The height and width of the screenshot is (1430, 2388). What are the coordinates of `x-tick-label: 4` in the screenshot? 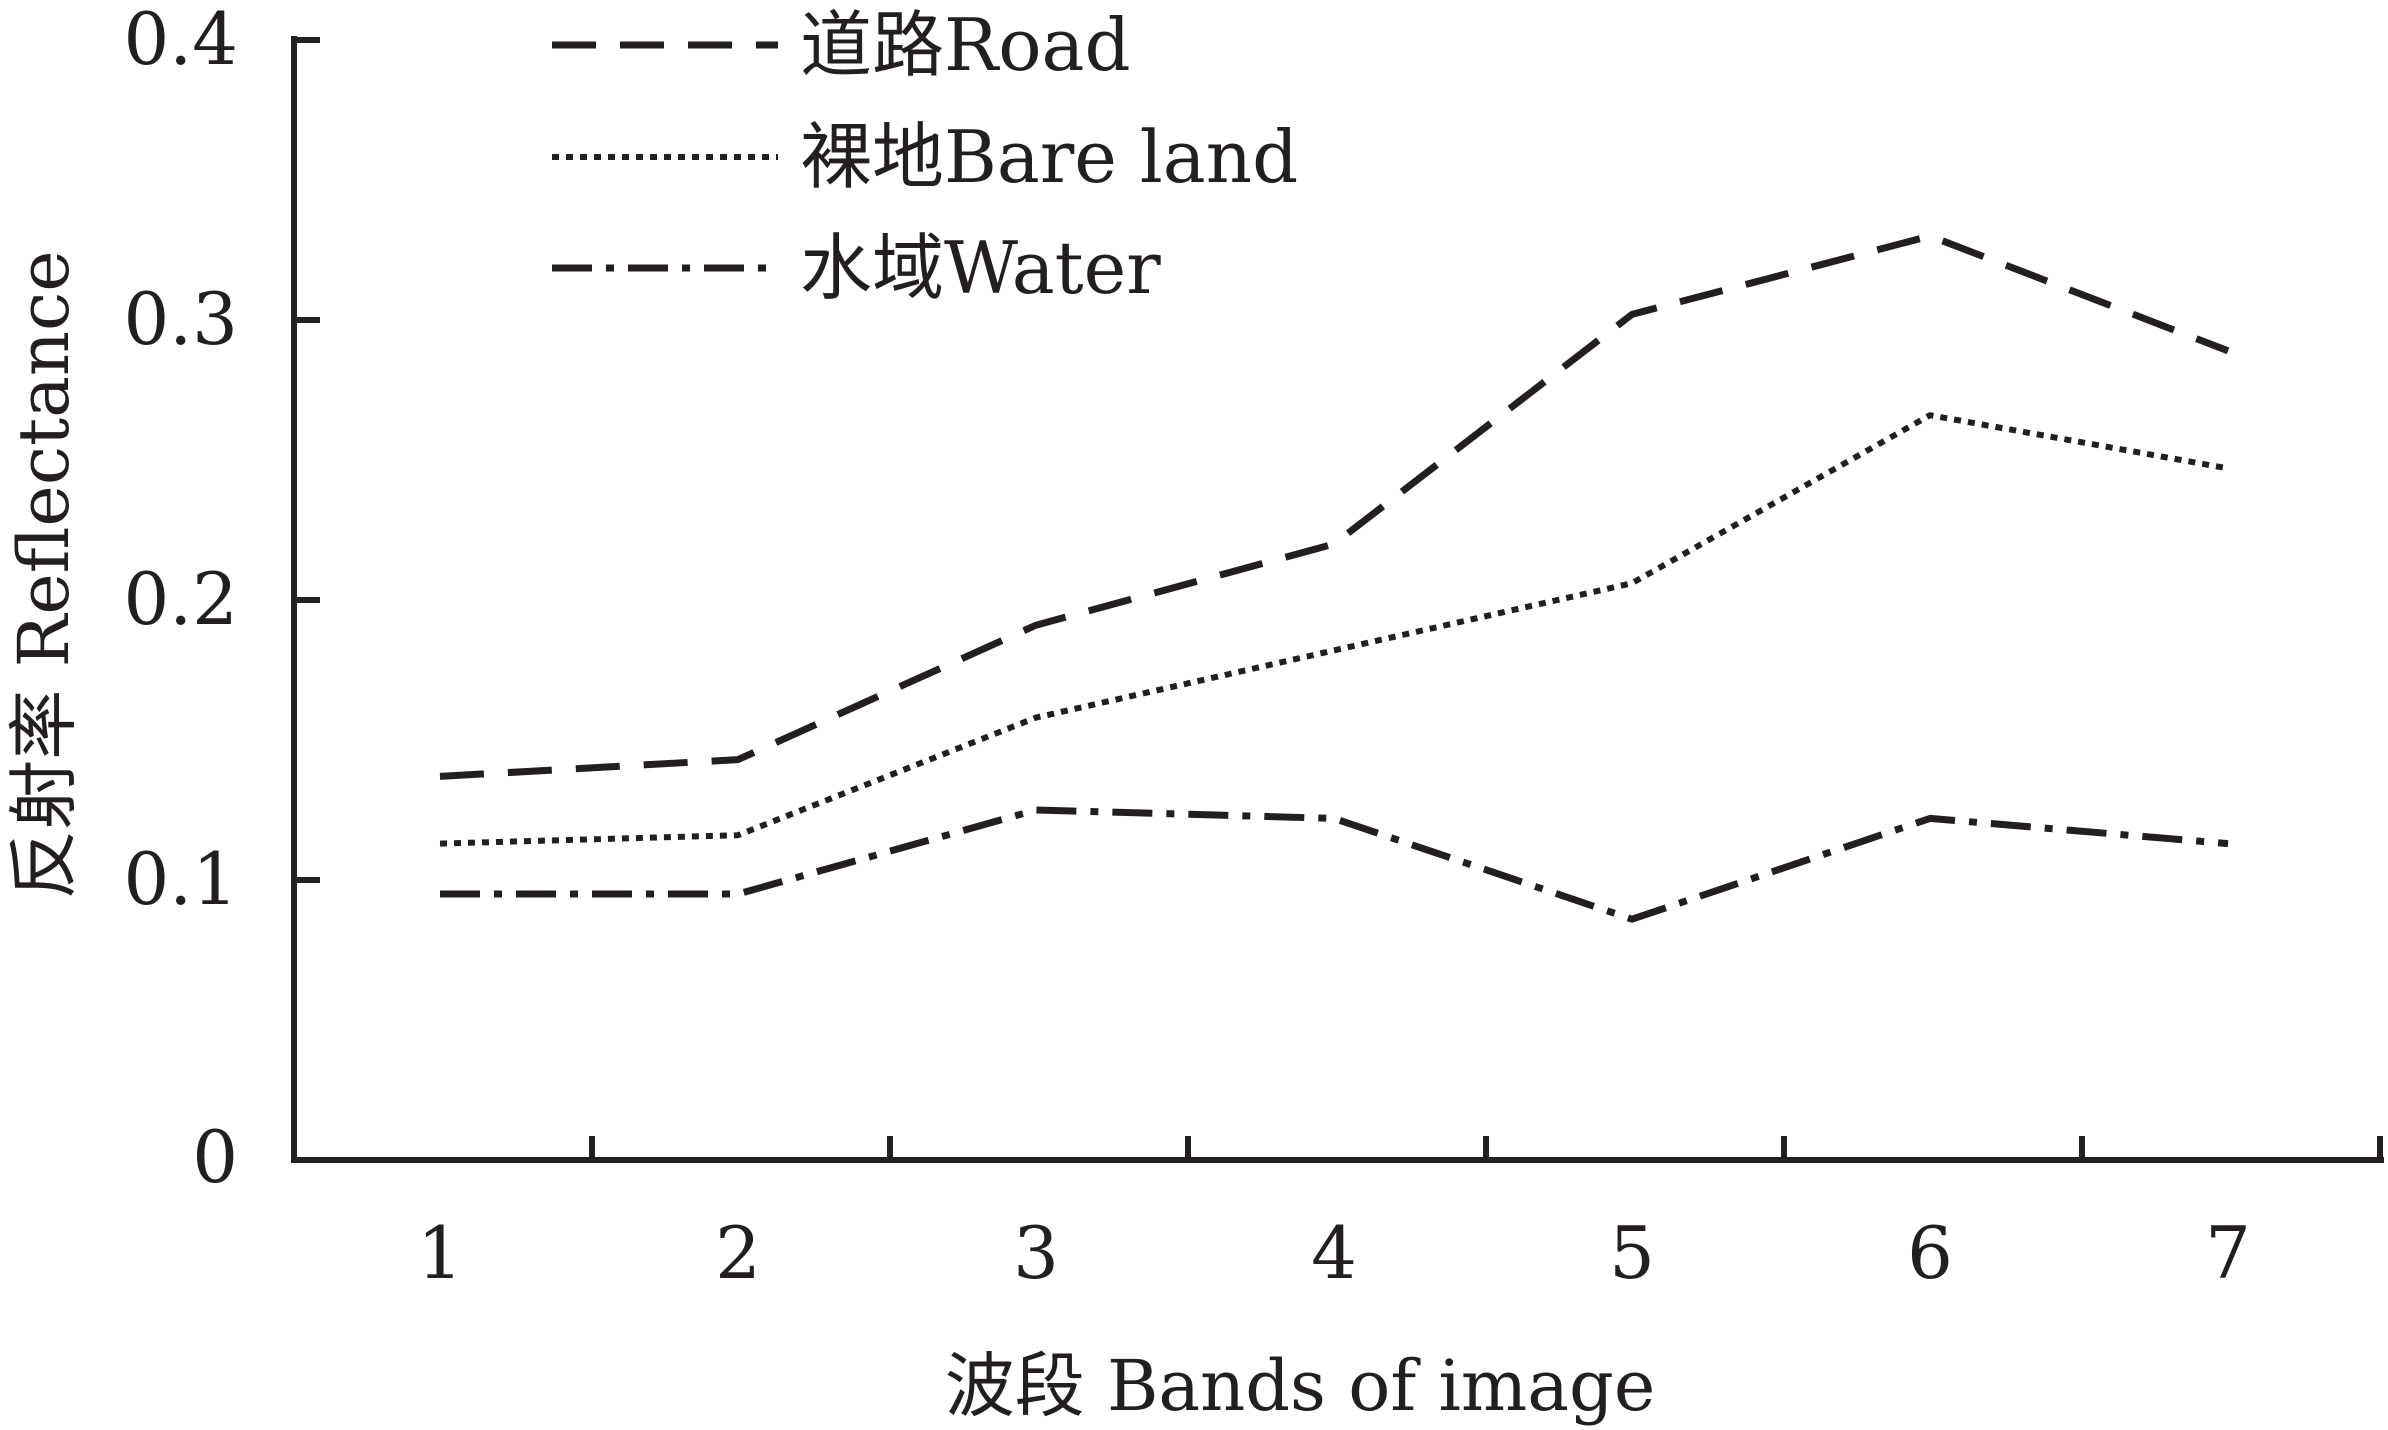 It's located at (1334, 1253).